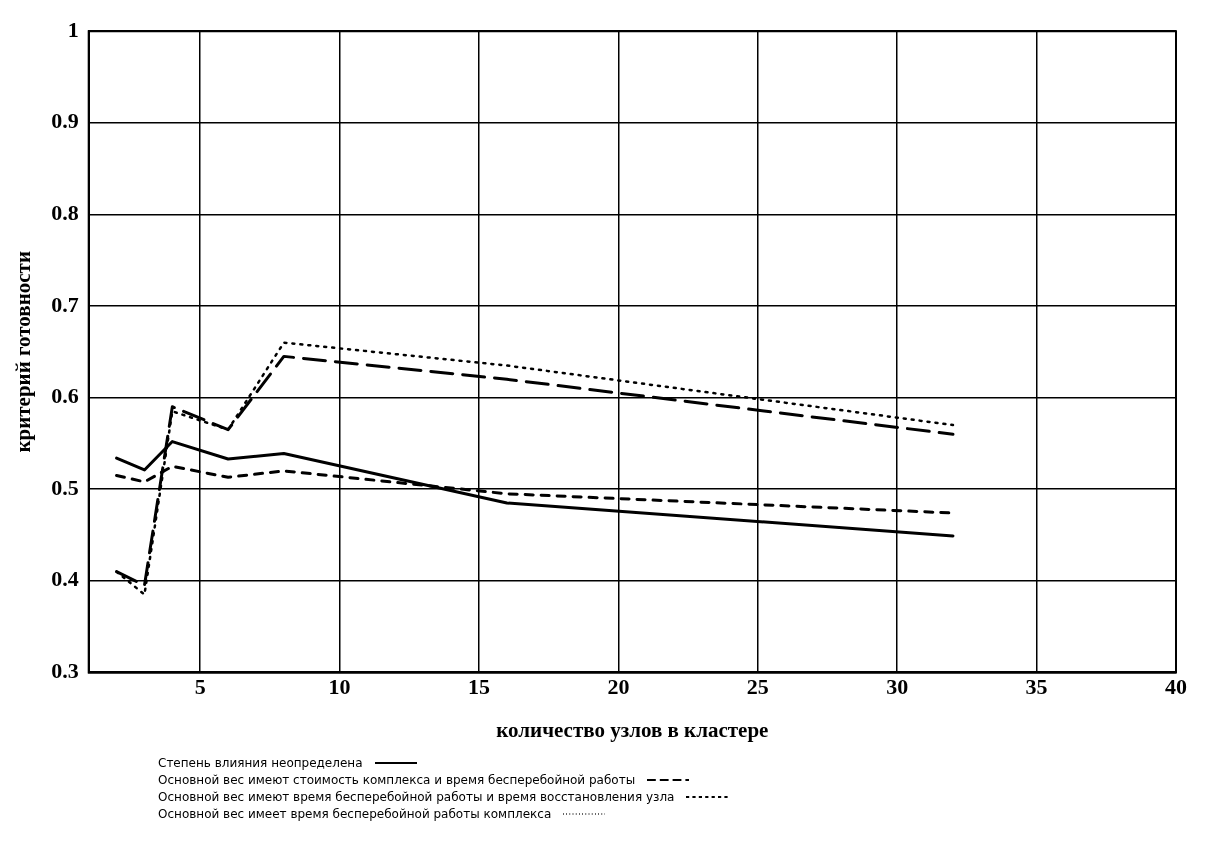  What do you see at coordinates (618, 687) in the screenshot?
I see `x-tick-label: 20` at bounding box center [618, 687].